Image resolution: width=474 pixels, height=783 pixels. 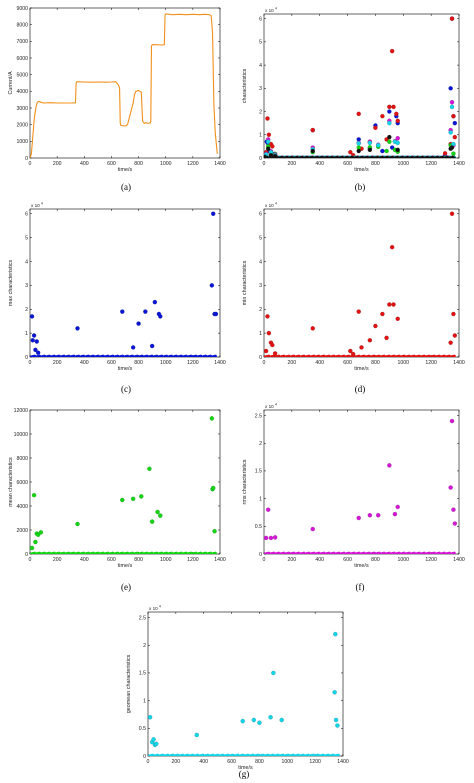 I want to click on current-line-series, so click(x=124, y=85).